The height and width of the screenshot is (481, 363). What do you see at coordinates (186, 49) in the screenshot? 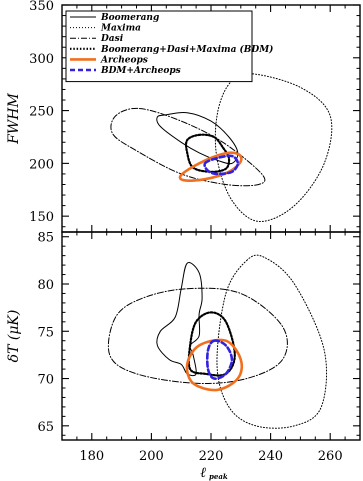
I see `legend-label: Boomerang+Dasi+Maxima (BDM)` at bounding box center [186, 49].